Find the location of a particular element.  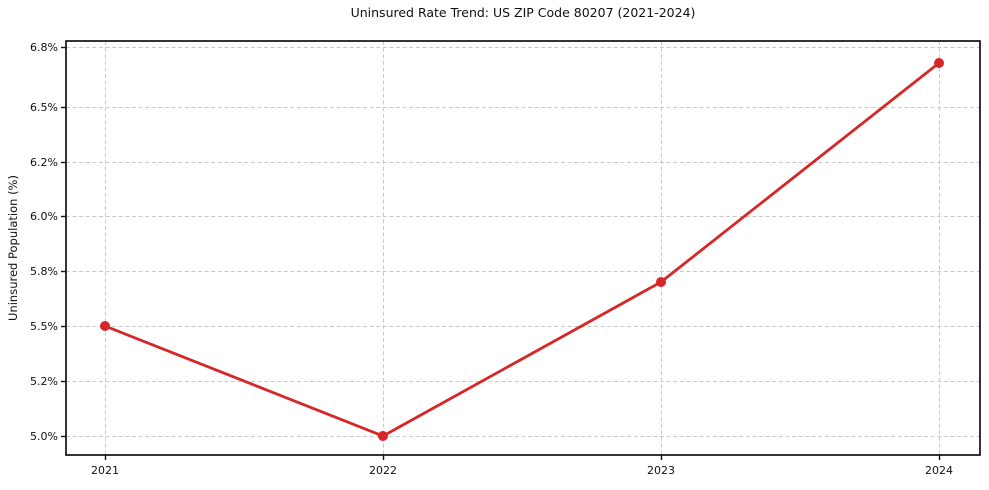

y-tick-label: 6.8% is located at coordinates (44, 47).